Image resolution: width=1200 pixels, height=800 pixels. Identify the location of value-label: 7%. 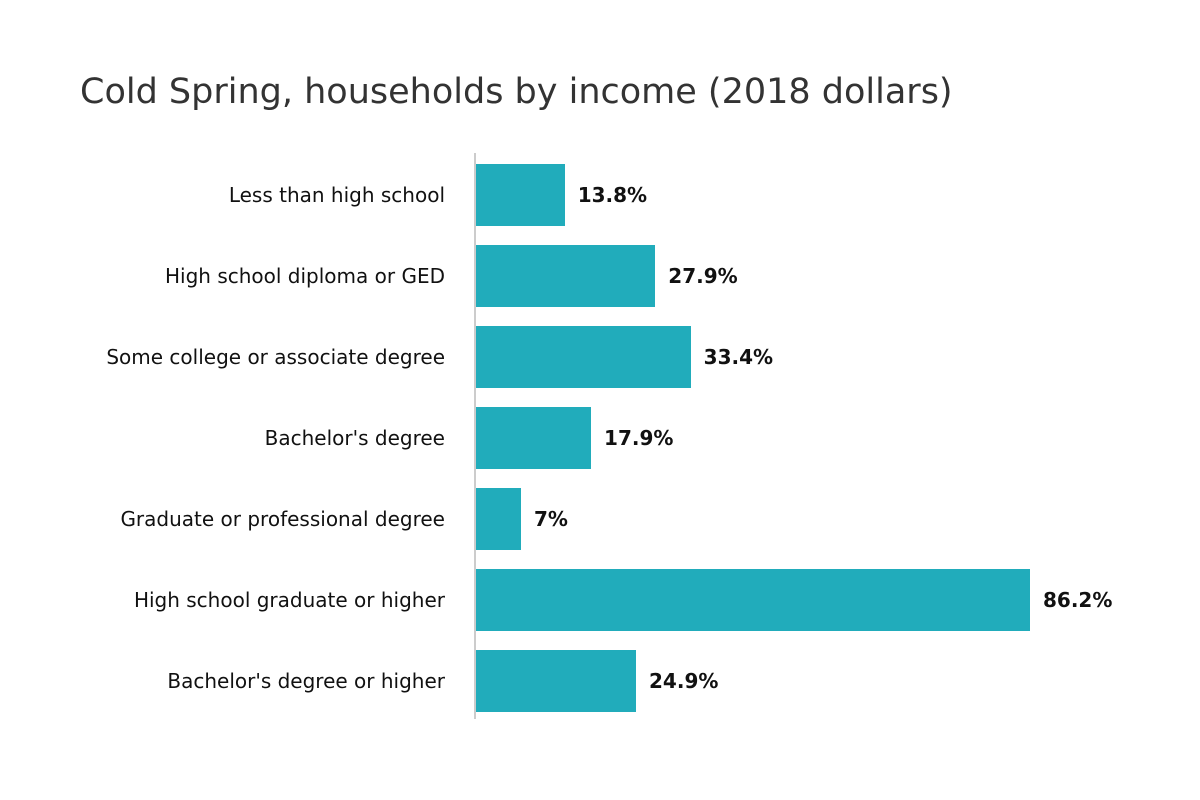
(550, 519).